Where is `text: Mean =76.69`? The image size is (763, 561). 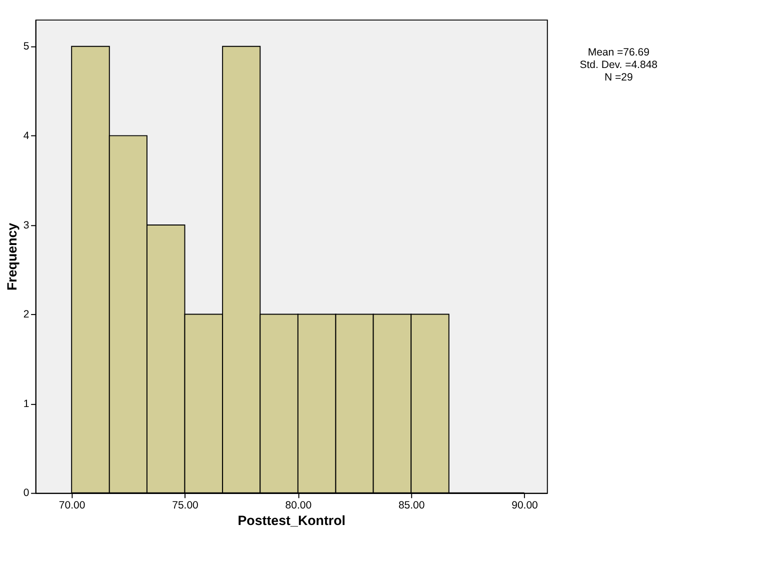
text: Mean =76.69 is located at coordinates (619, 52).